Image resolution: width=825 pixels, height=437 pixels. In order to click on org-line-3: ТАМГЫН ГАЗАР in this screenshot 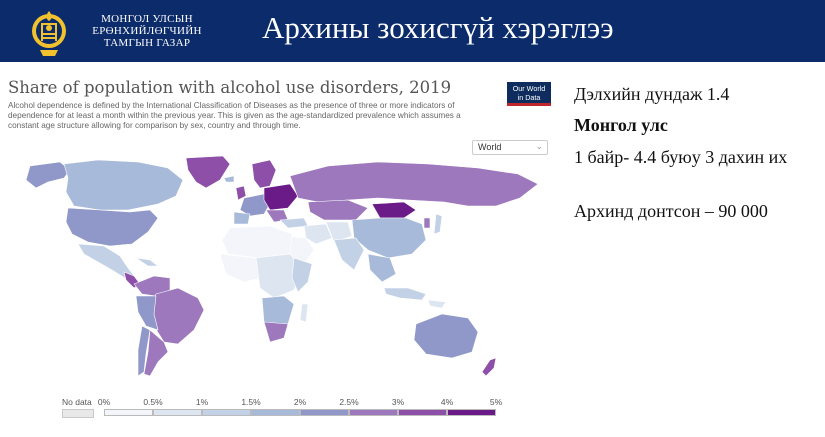, I will do `click(147, 43)`.